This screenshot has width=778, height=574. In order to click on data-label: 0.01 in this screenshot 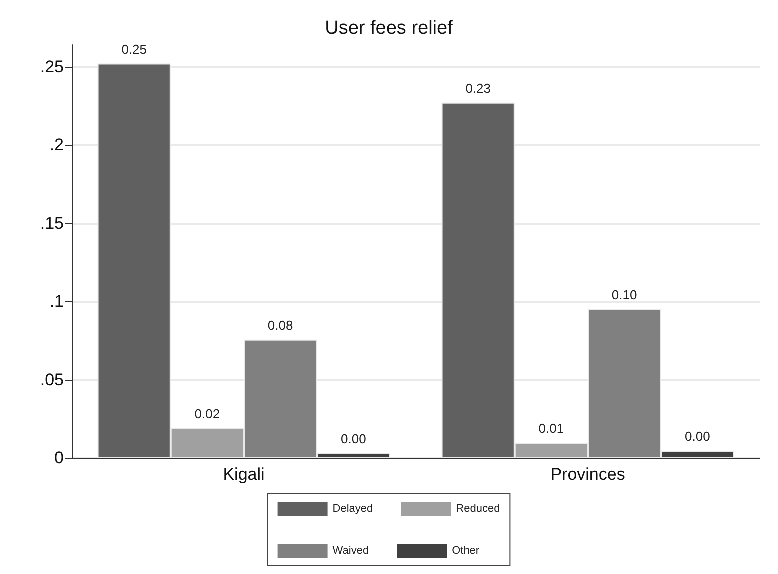, I will do `click(551, 428)`.